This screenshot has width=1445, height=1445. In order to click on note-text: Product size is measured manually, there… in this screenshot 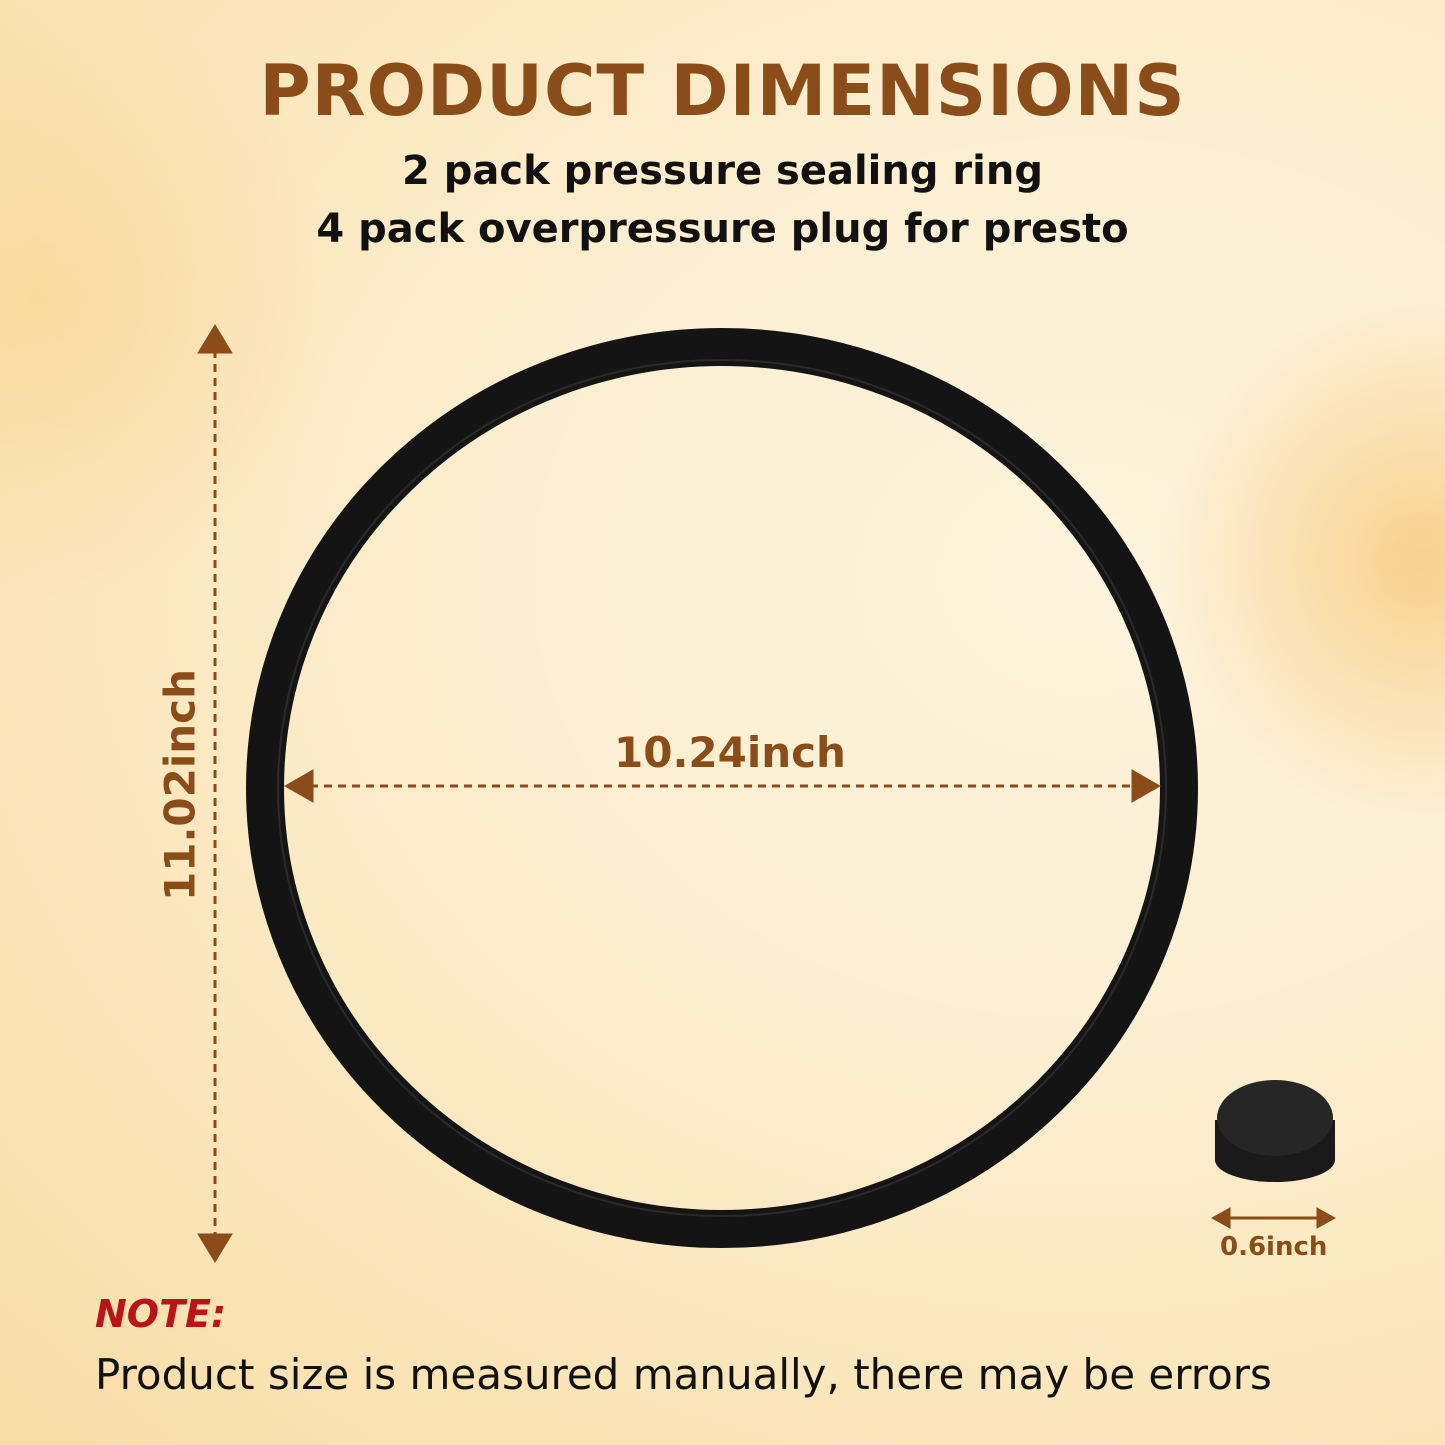, I will do `click(683, 1374)`.